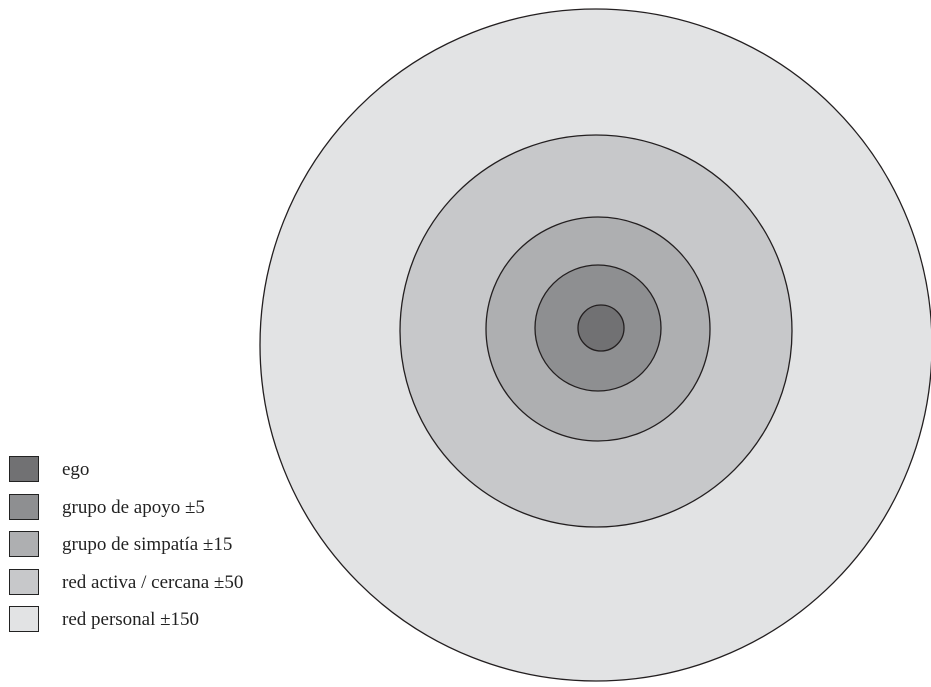 The width and height of the screenshot is (931, 687). Describe the element at coordinates (131, 619) in the screenshot. I see `legend-label: red personal ±150` at that location.